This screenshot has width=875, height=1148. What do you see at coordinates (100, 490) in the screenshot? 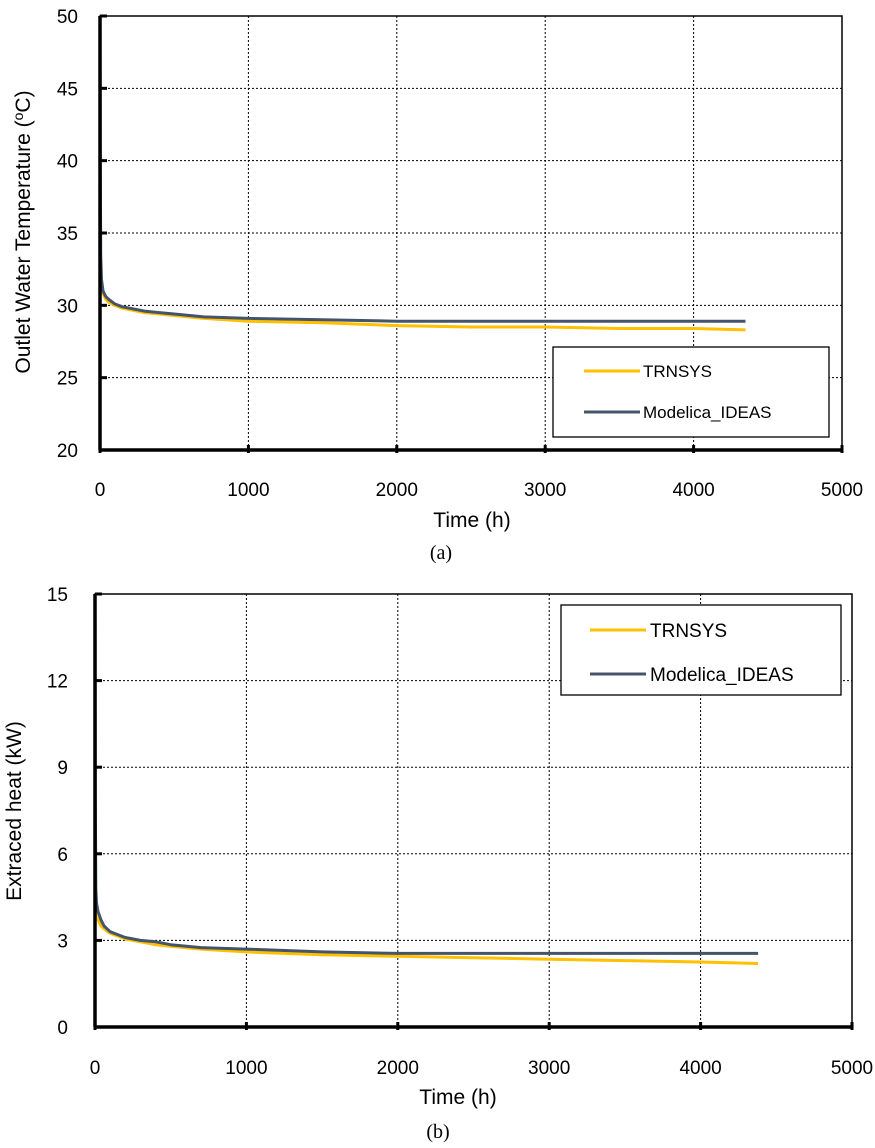
I see `chart-a-x-tick-label: 0` at bounding box center [100, 490].